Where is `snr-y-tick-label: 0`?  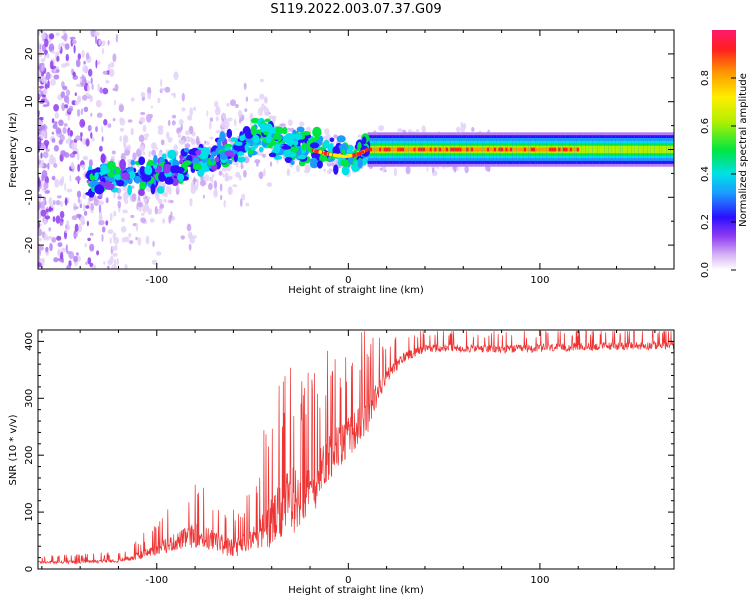
snr-y-tick-label: 0 is located at coordinates (29, 569).